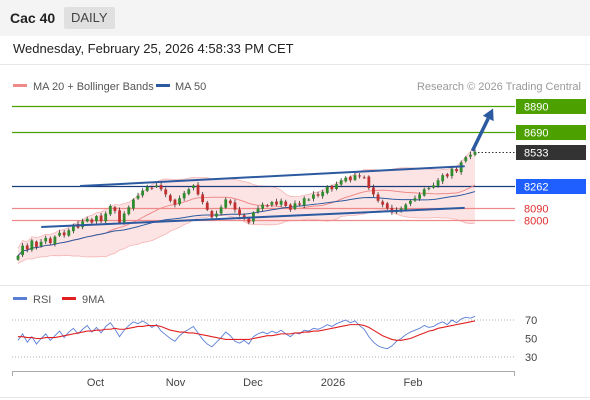  Describe the element at coordinates (95, 383) in the screenshot. I see `x-tick-oct: Oct` at that location.